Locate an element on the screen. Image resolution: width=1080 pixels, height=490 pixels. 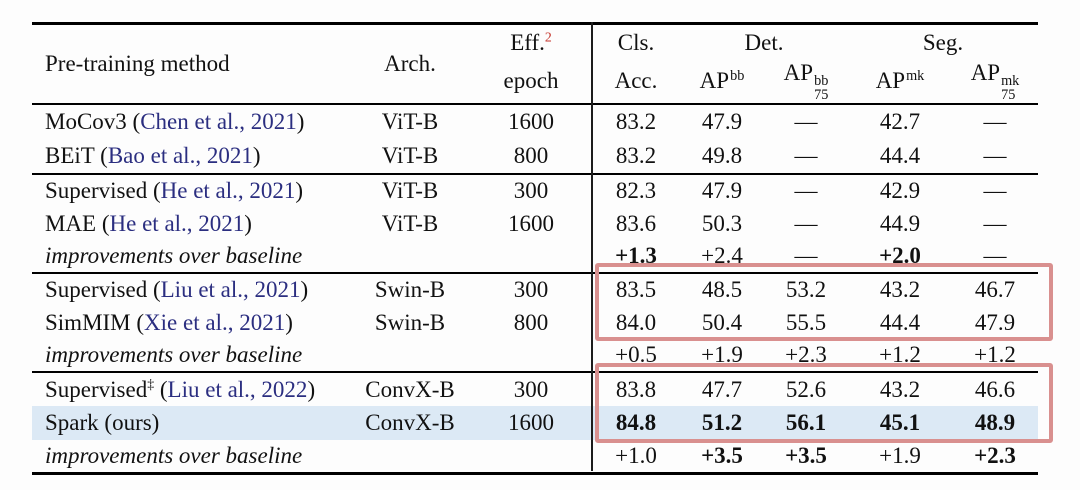
value-cell: 84.8 is located at coordinates (636, 423).